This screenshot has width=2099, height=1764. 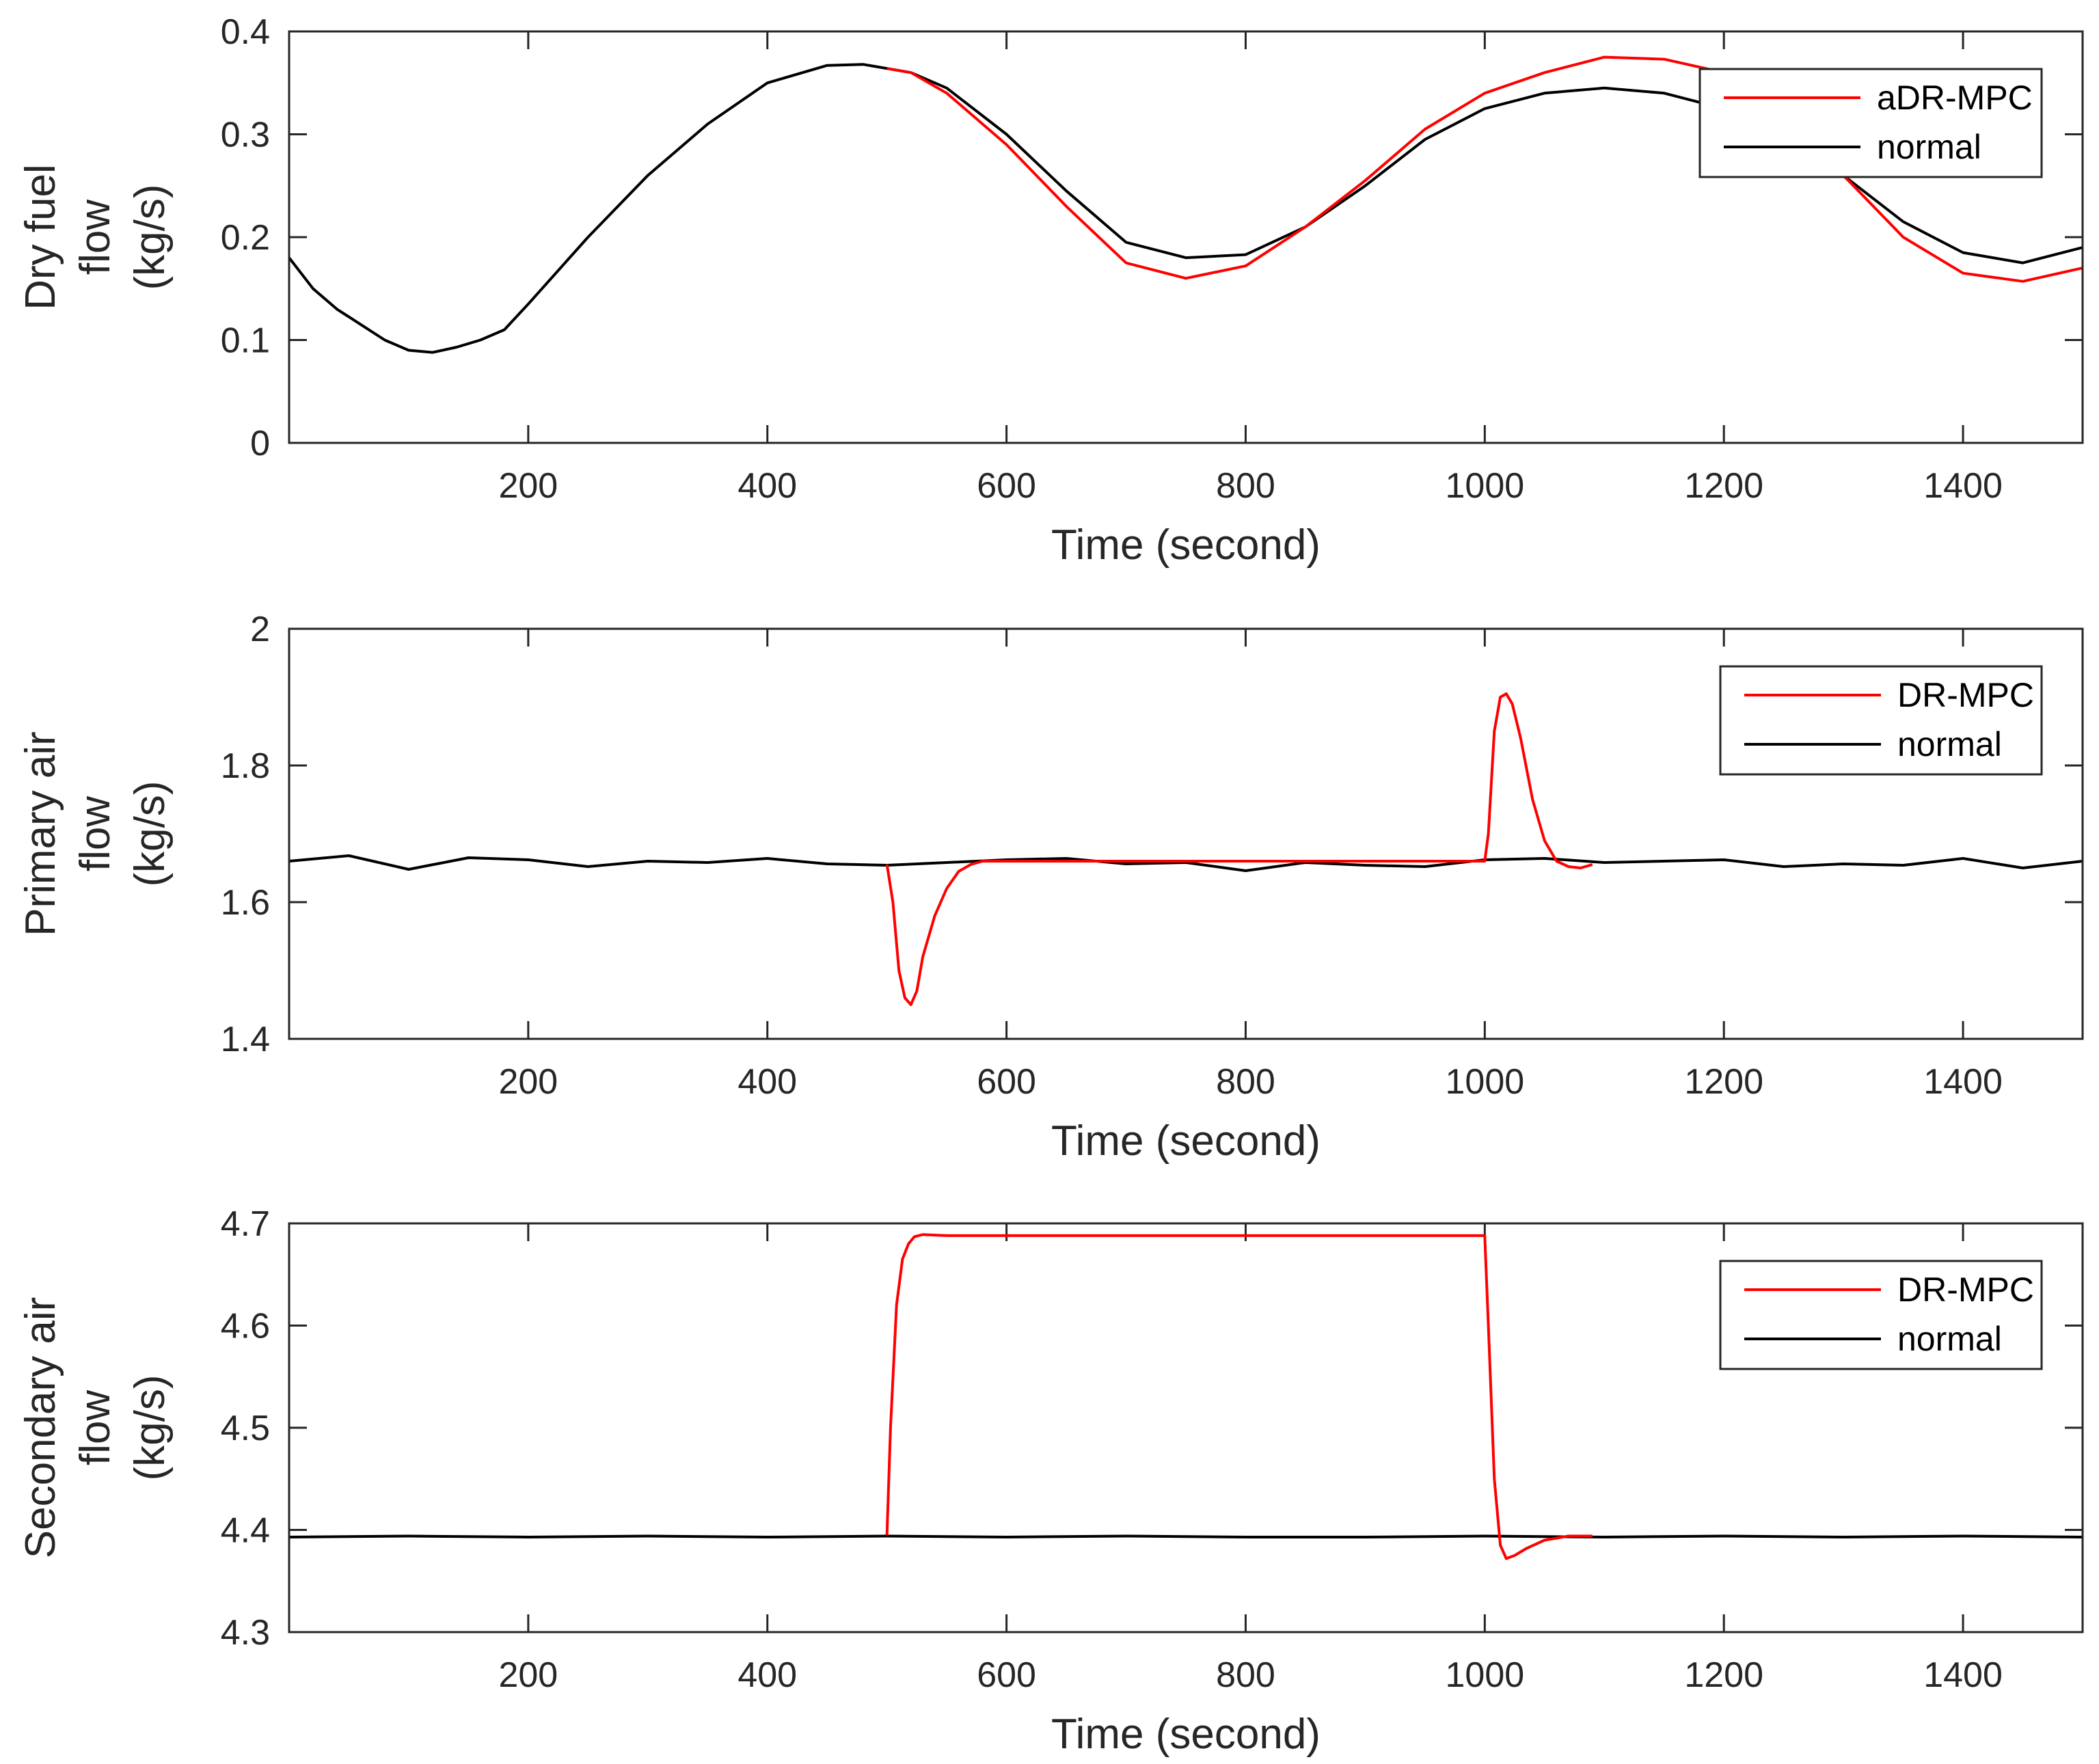 I want to click on y-tick-label: 1.4, so click(x=245, y=1039).